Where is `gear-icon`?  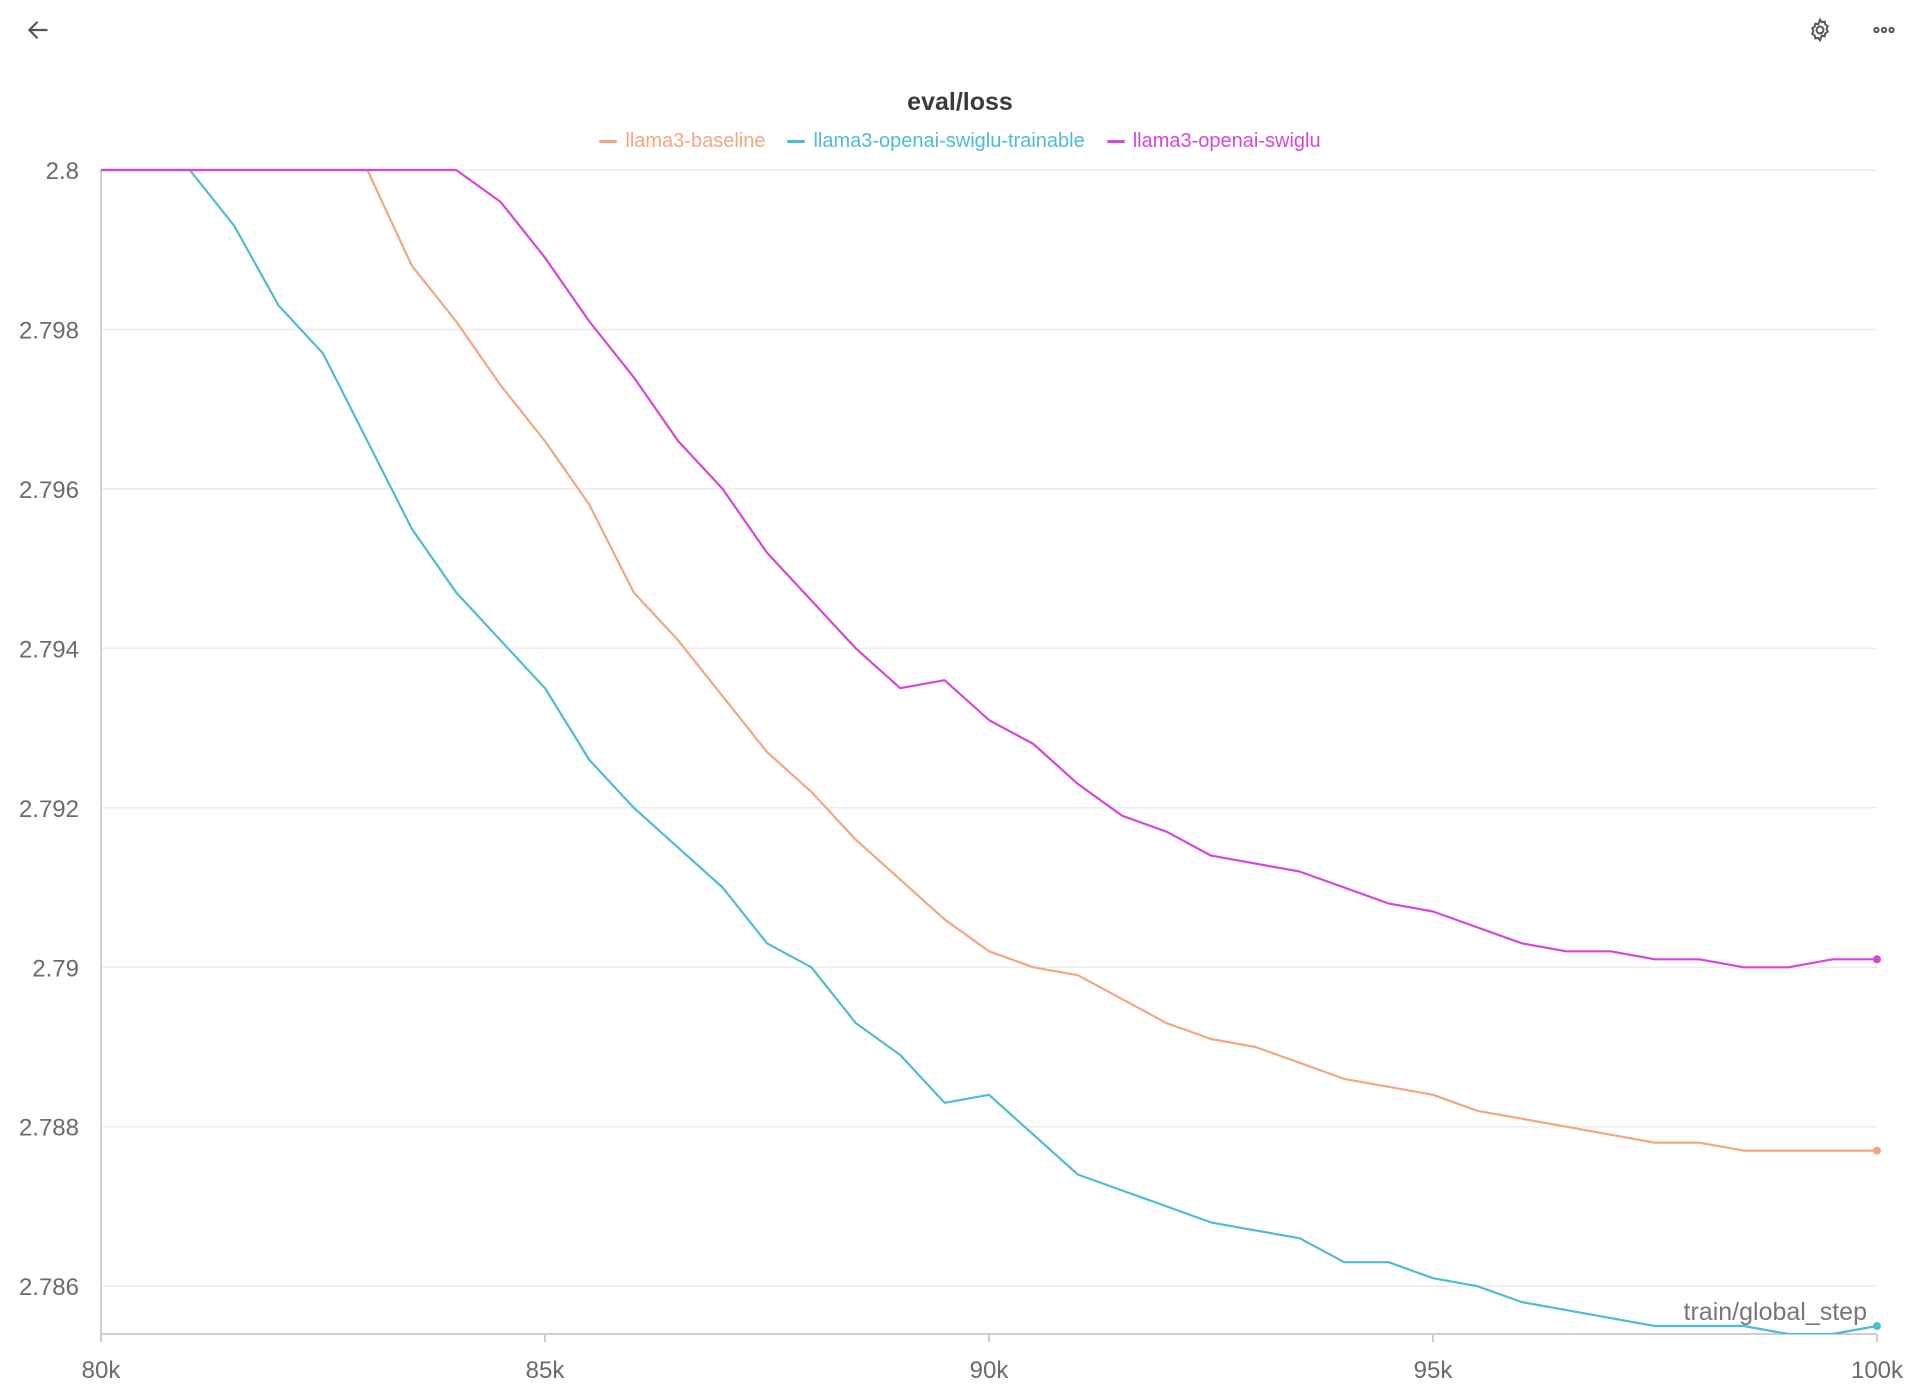 gear-icon is located at coordinates (1820, 30).